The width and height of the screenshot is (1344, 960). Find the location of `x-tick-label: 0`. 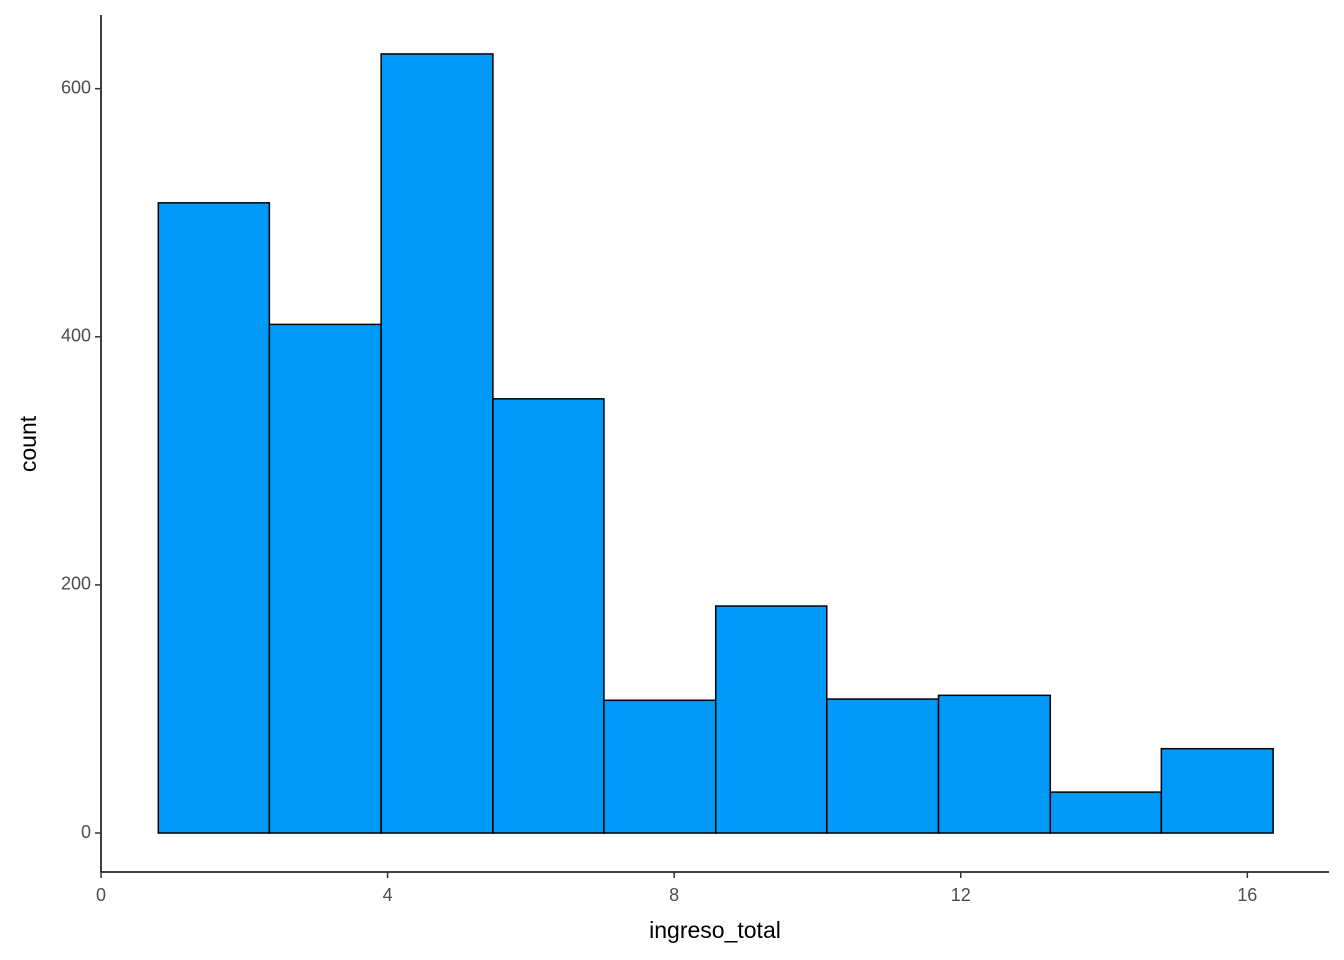

x-tick-label: 0 is located at coordinates (101, 895).